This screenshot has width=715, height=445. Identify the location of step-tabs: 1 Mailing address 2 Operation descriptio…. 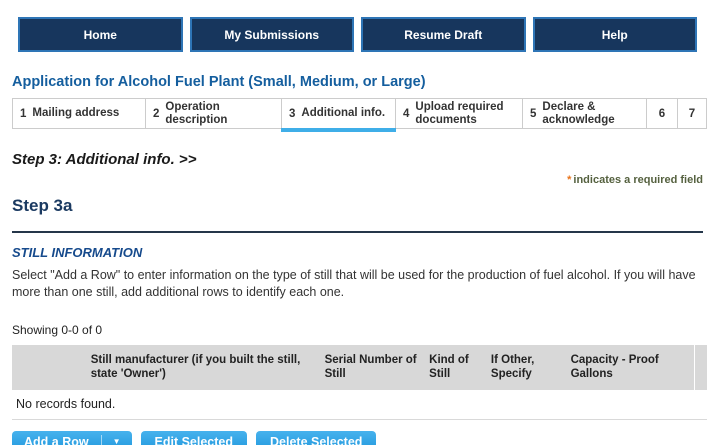
(359, 115).